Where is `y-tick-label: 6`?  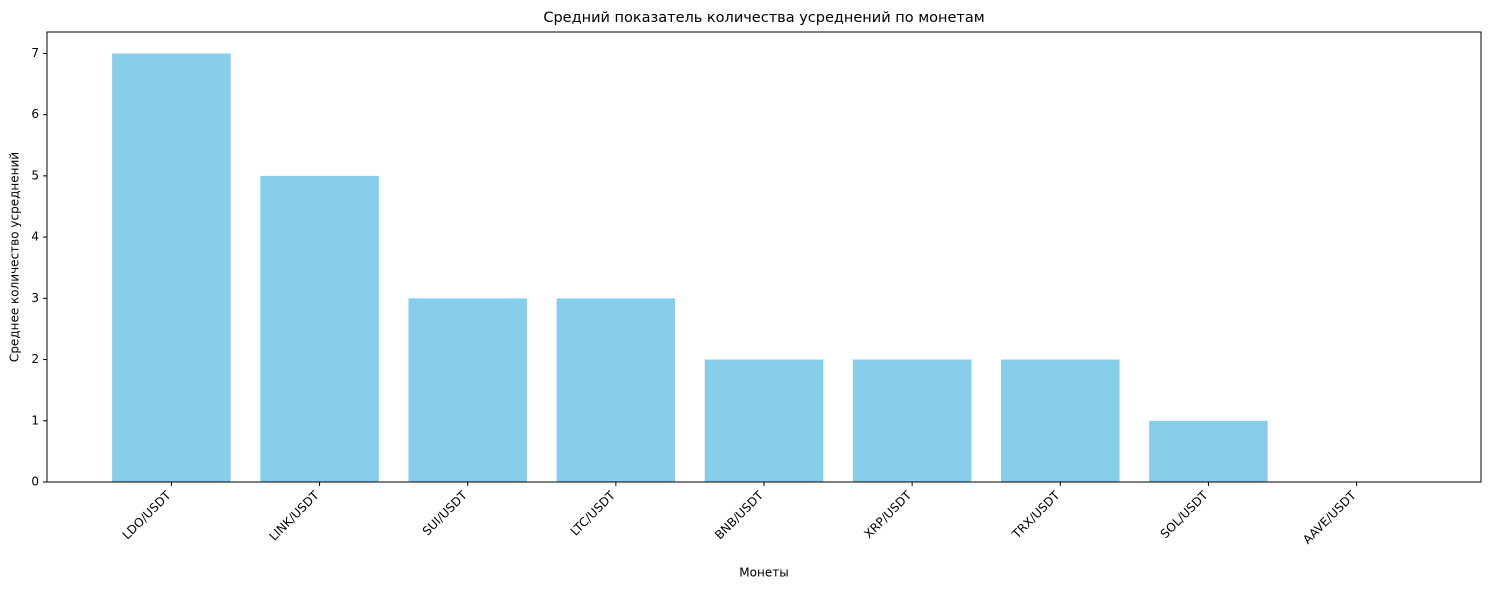
y-tick-label: 6 is located at coordinates (35, 114).